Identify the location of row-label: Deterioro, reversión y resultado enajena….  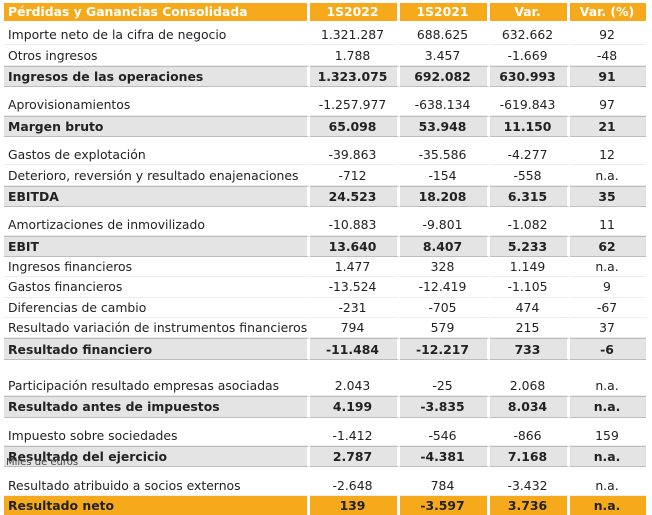
(157, 175).